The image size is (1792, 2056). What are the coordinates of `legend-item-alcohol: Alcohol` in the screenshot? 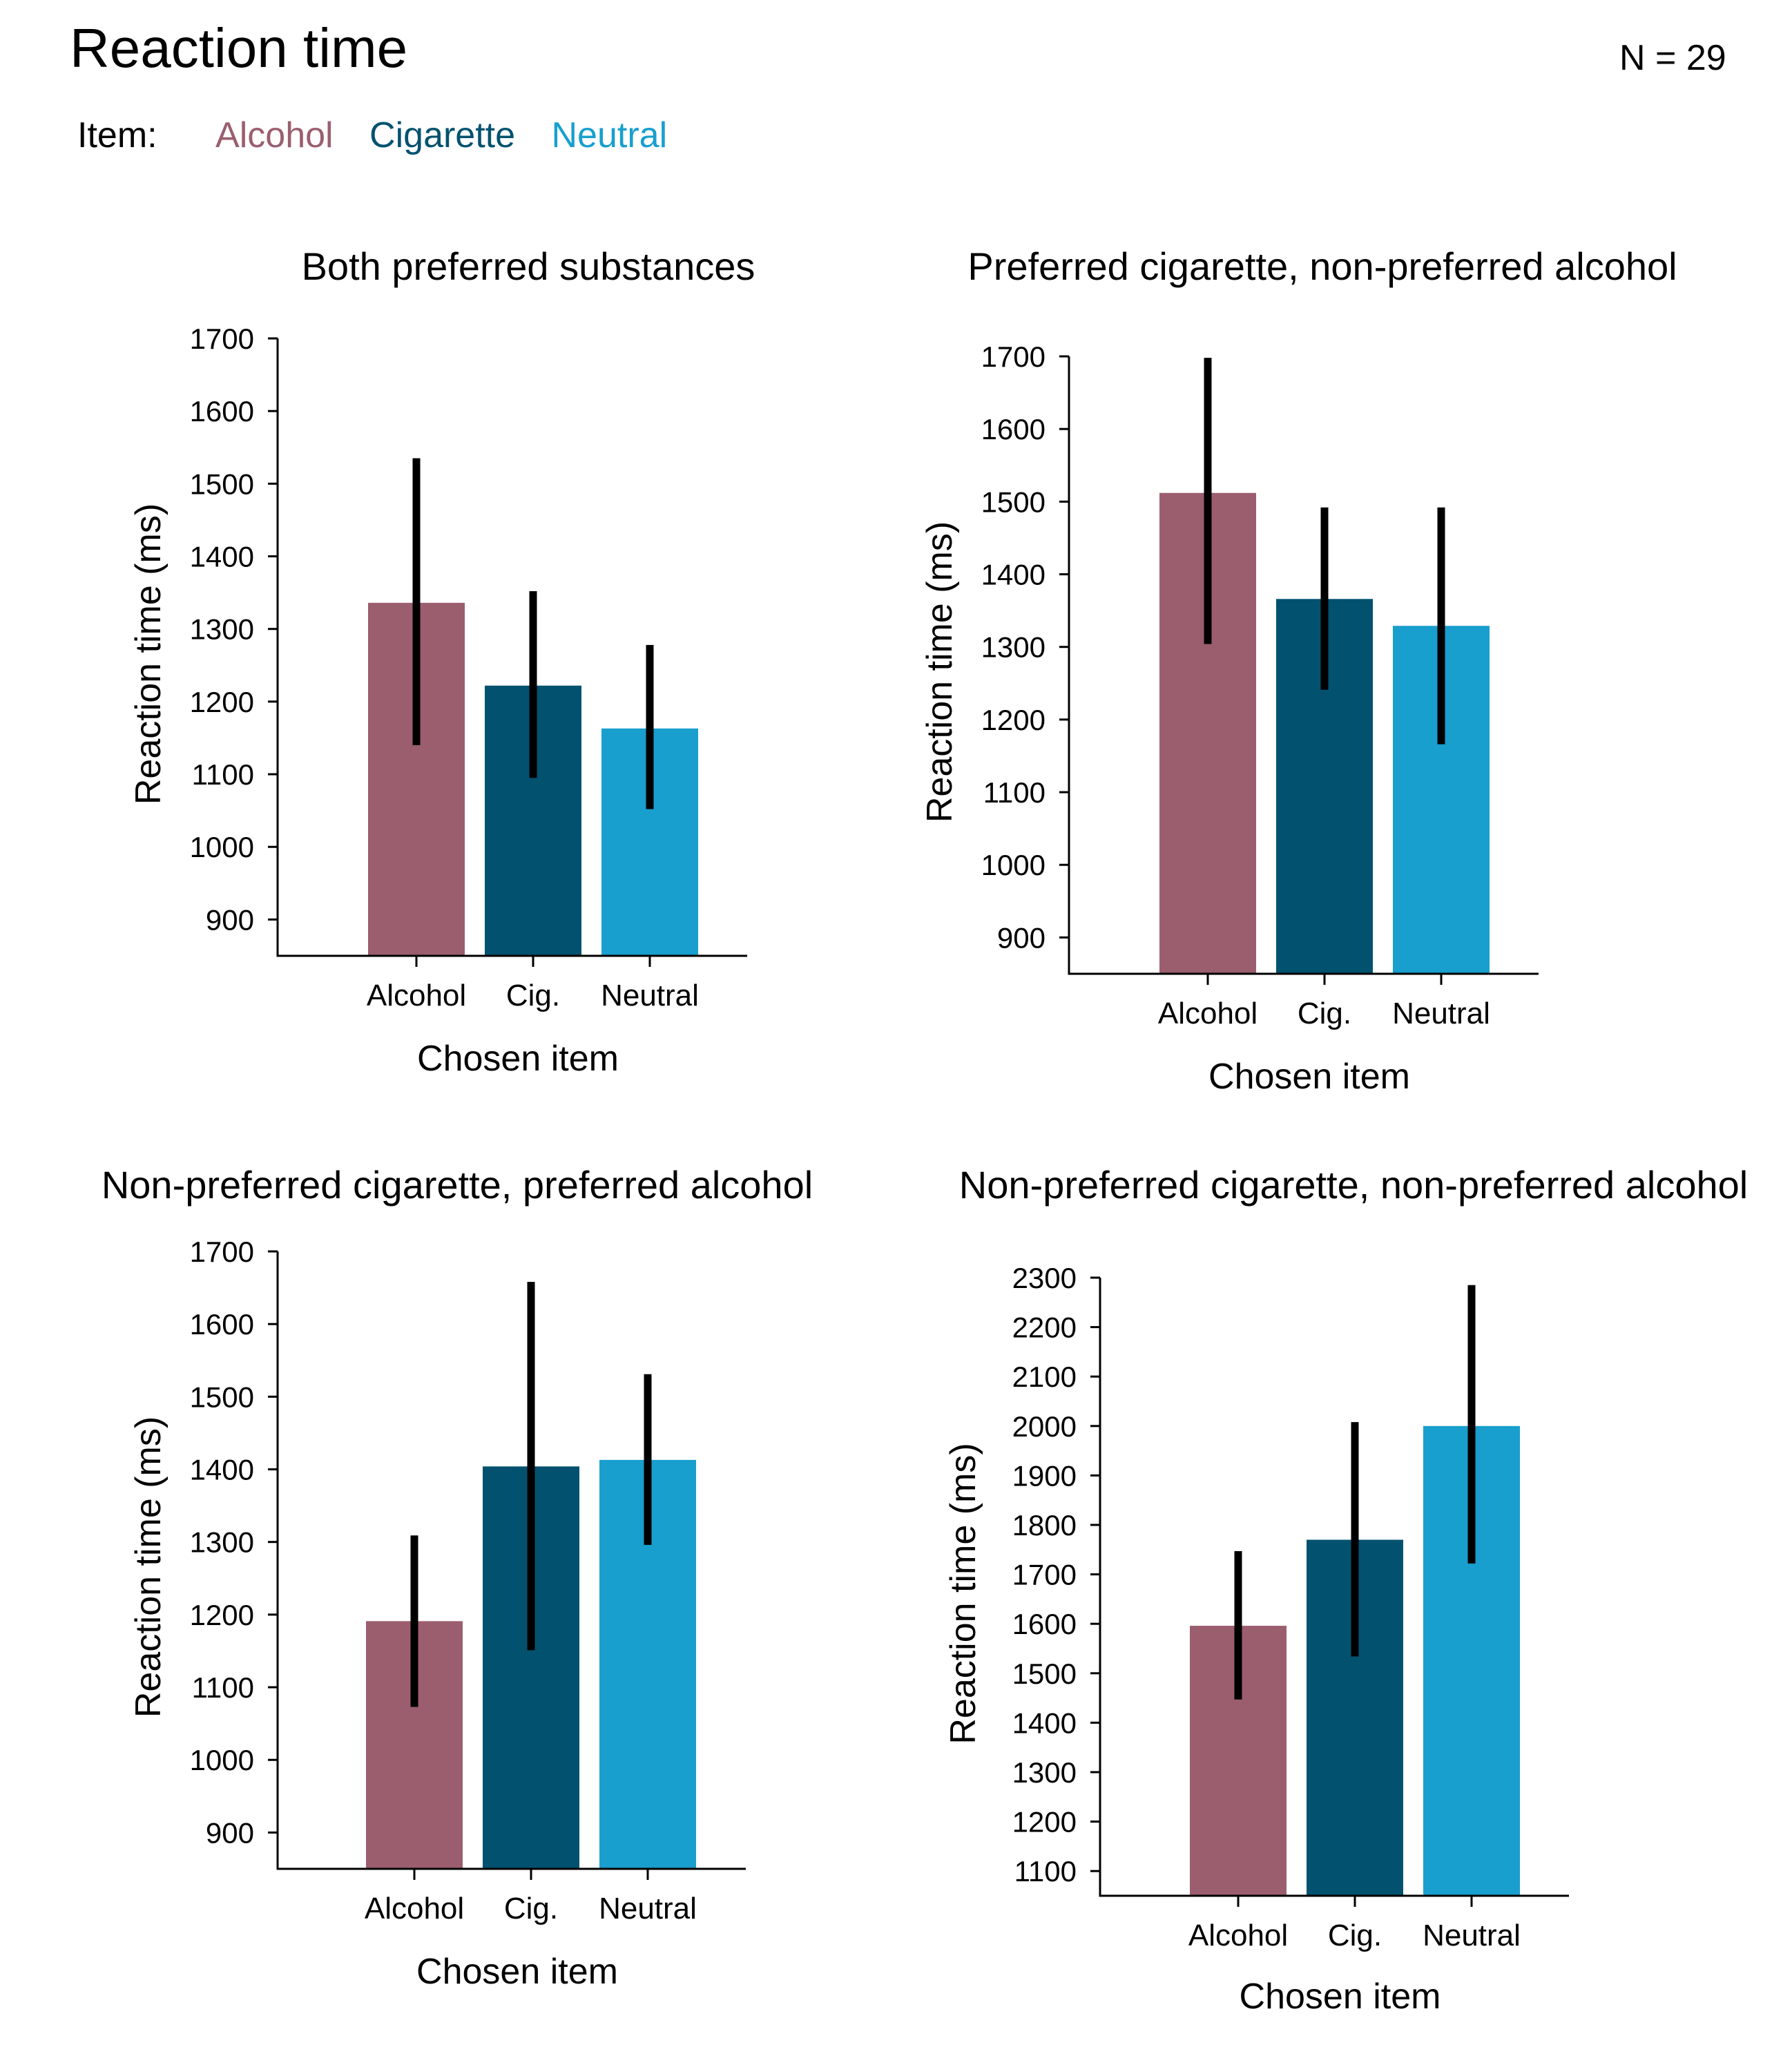 It's located at (274, 135).